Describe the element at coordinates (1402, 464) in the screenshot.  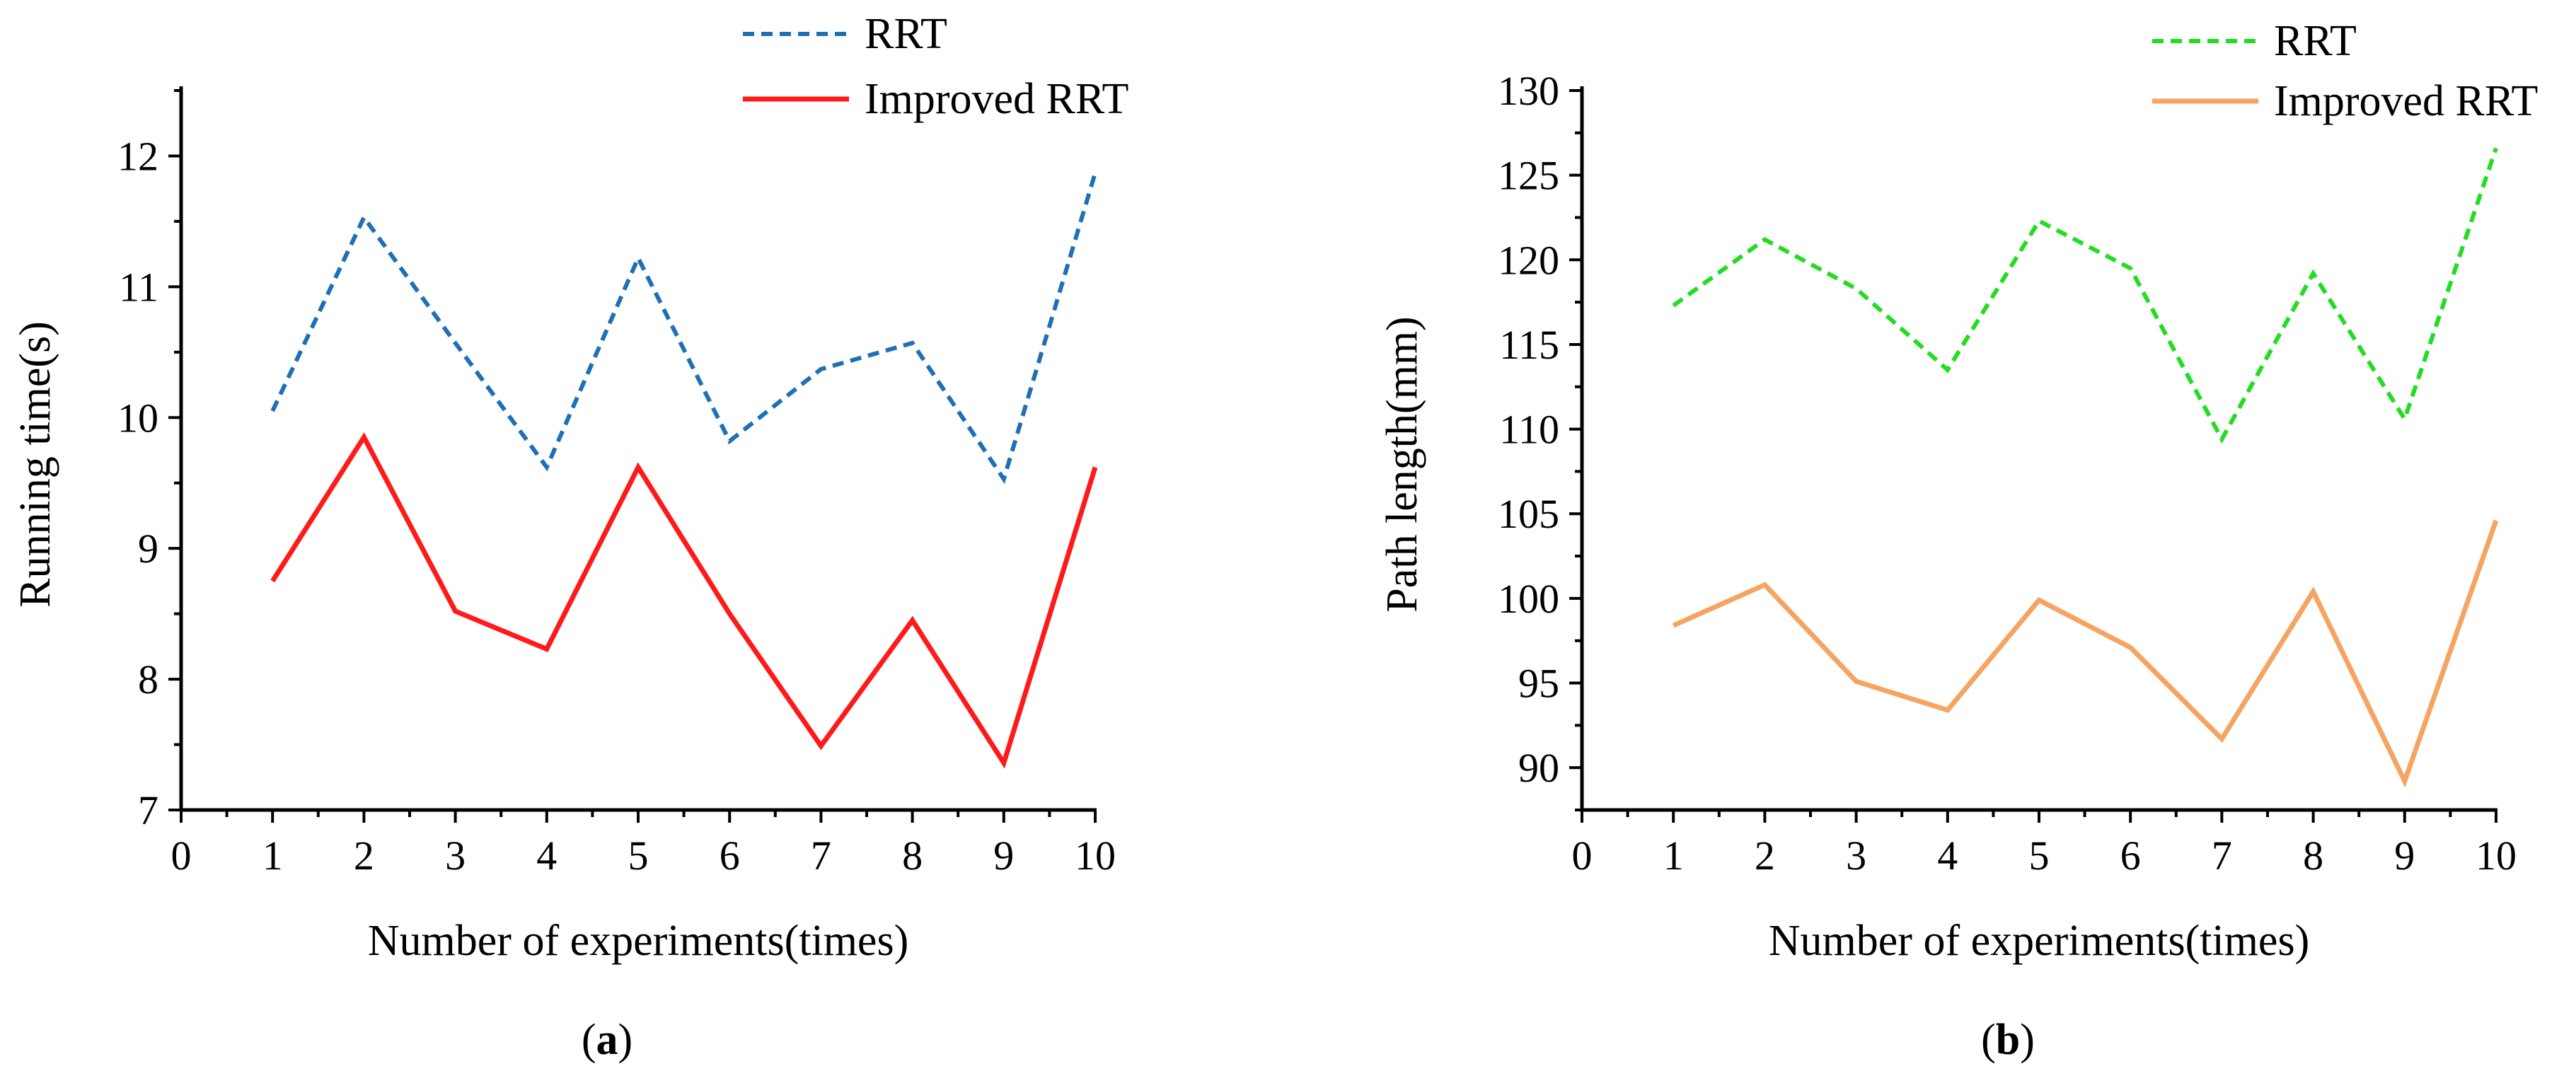
I see `y-axis-title: Path length(mm)` at that location.